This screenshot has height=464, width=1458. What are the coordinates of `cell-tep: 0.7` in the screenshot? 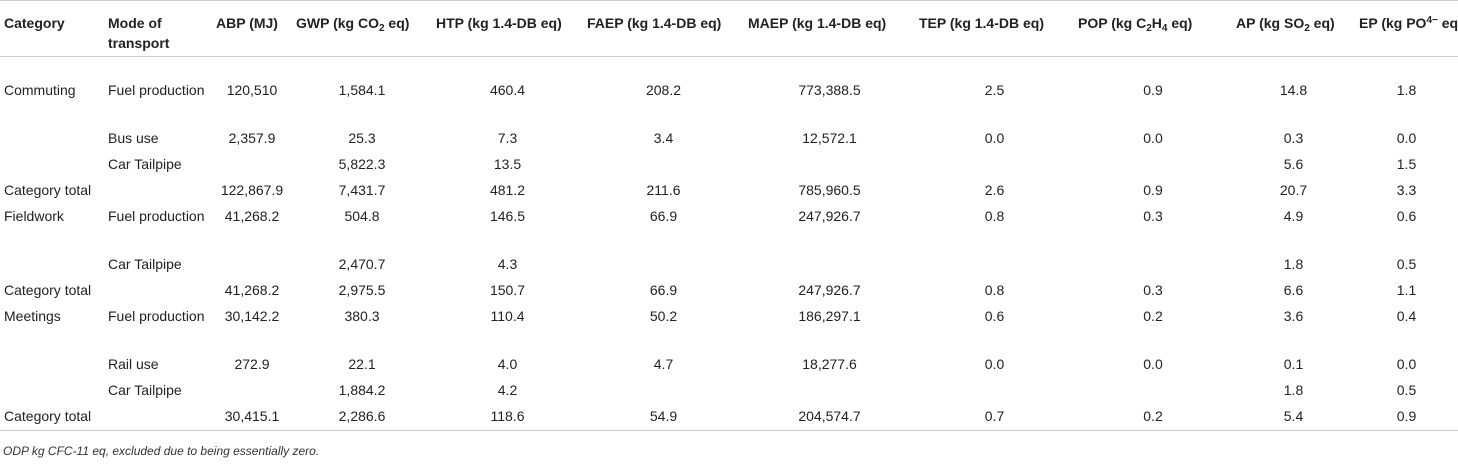 It's located at (994, 417).